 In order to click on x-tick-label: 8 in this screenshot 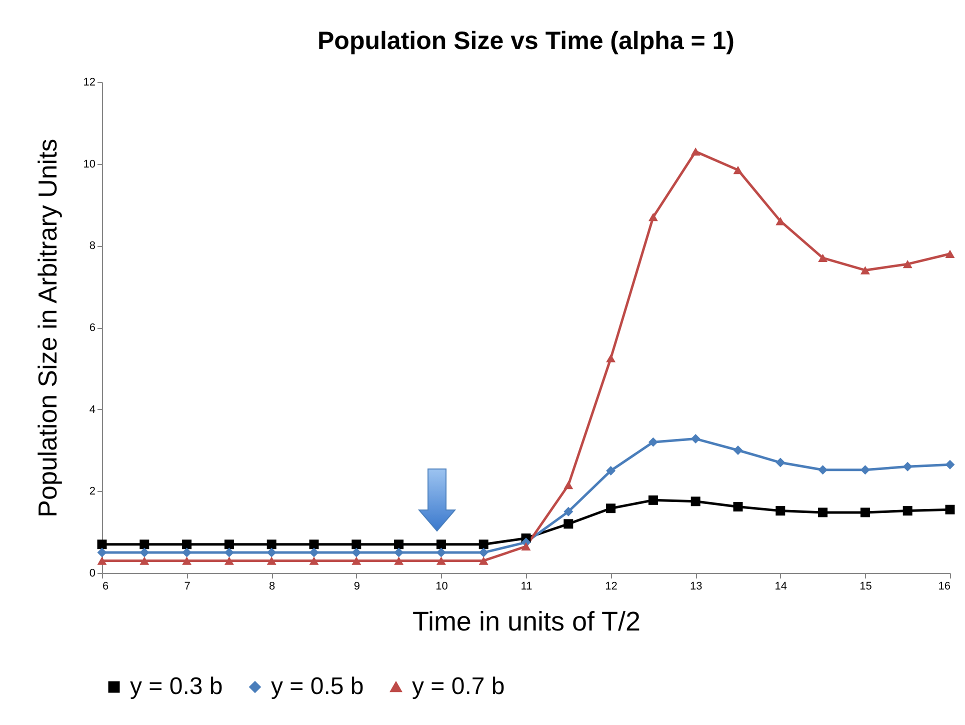, I will do `click(272, 586)`.